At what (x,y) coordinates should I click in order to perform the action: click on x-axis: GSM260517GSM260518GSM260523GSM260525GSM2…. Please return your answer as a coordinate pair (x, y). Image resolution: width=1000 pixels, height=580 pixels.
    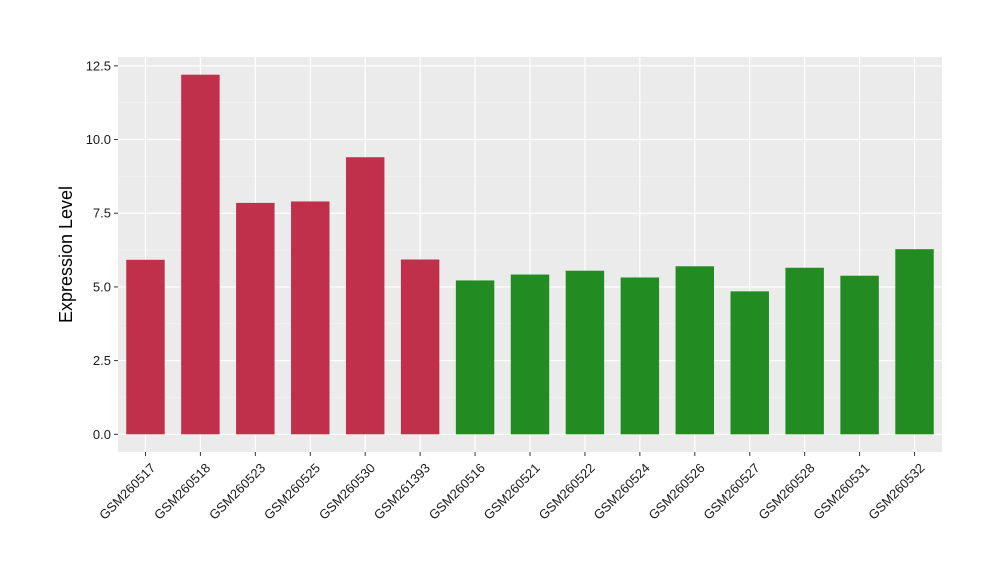
    Looking at the image, I should click on (511, 487).